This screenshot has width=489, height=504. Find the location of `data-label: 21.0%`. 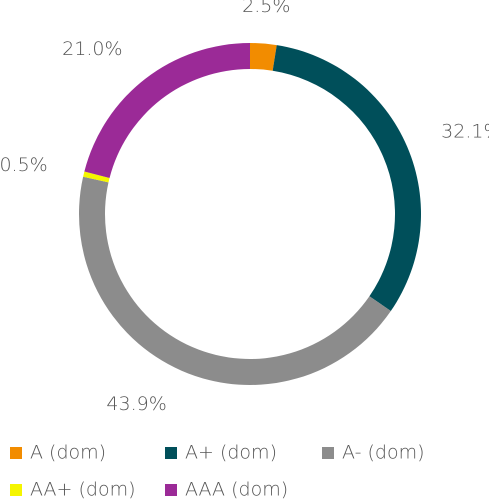

data-label: 21.0% is located at coordinates (92, 49).